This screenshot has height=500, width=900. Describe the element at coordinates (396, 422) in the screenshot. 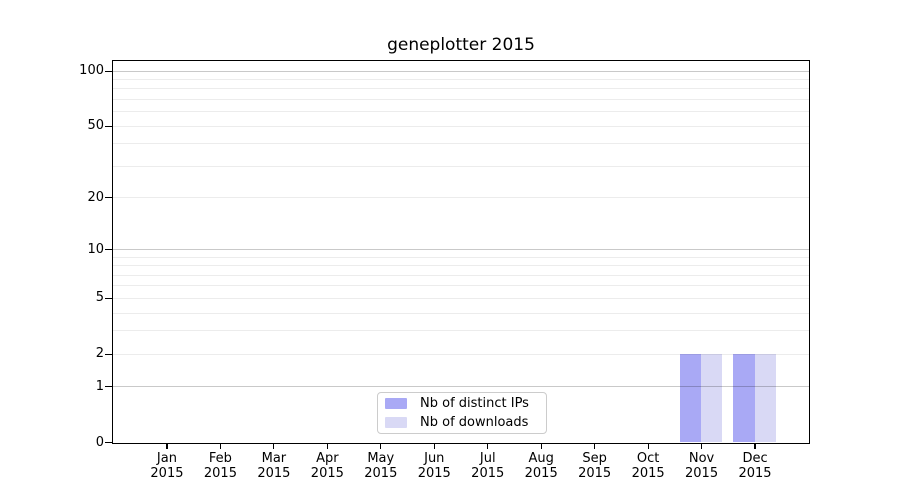

I see `legend-swatch-downloads` at that location.